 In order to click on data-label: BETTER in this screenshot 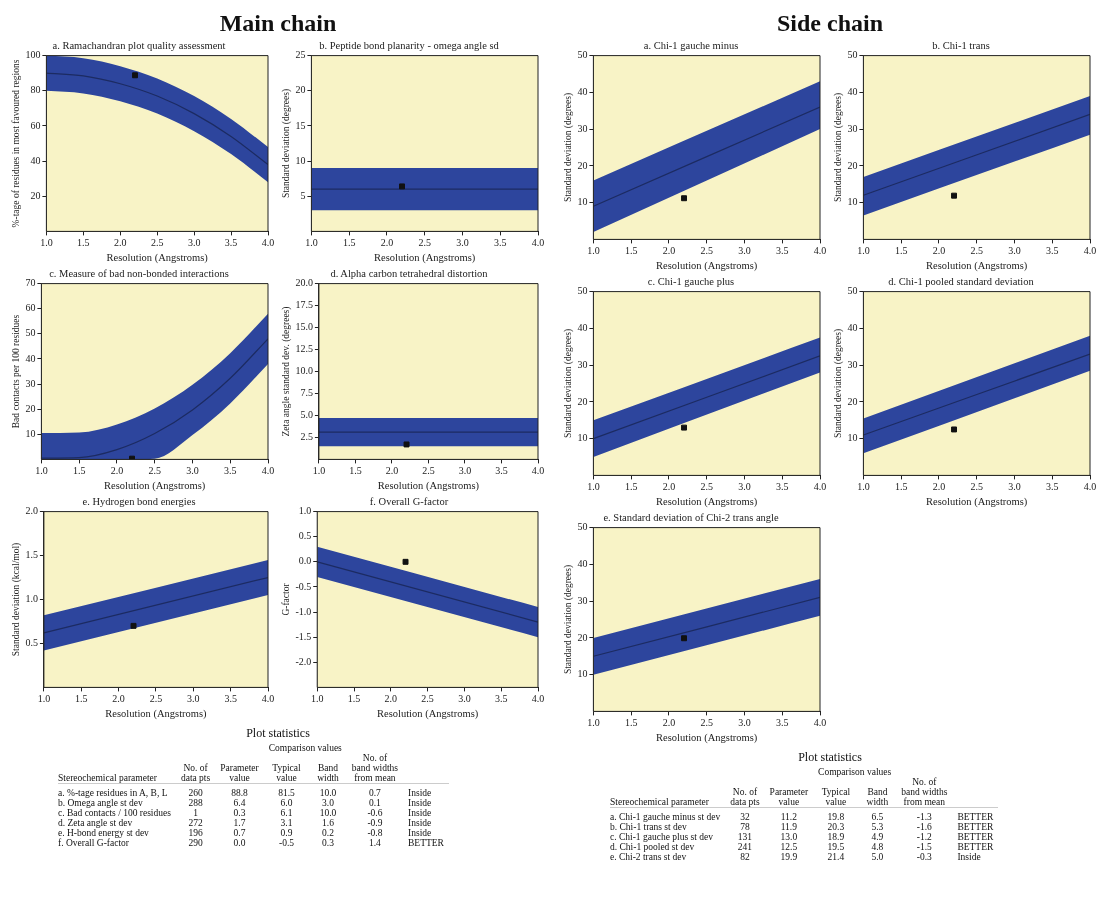, I will do `click(975, 837)`.